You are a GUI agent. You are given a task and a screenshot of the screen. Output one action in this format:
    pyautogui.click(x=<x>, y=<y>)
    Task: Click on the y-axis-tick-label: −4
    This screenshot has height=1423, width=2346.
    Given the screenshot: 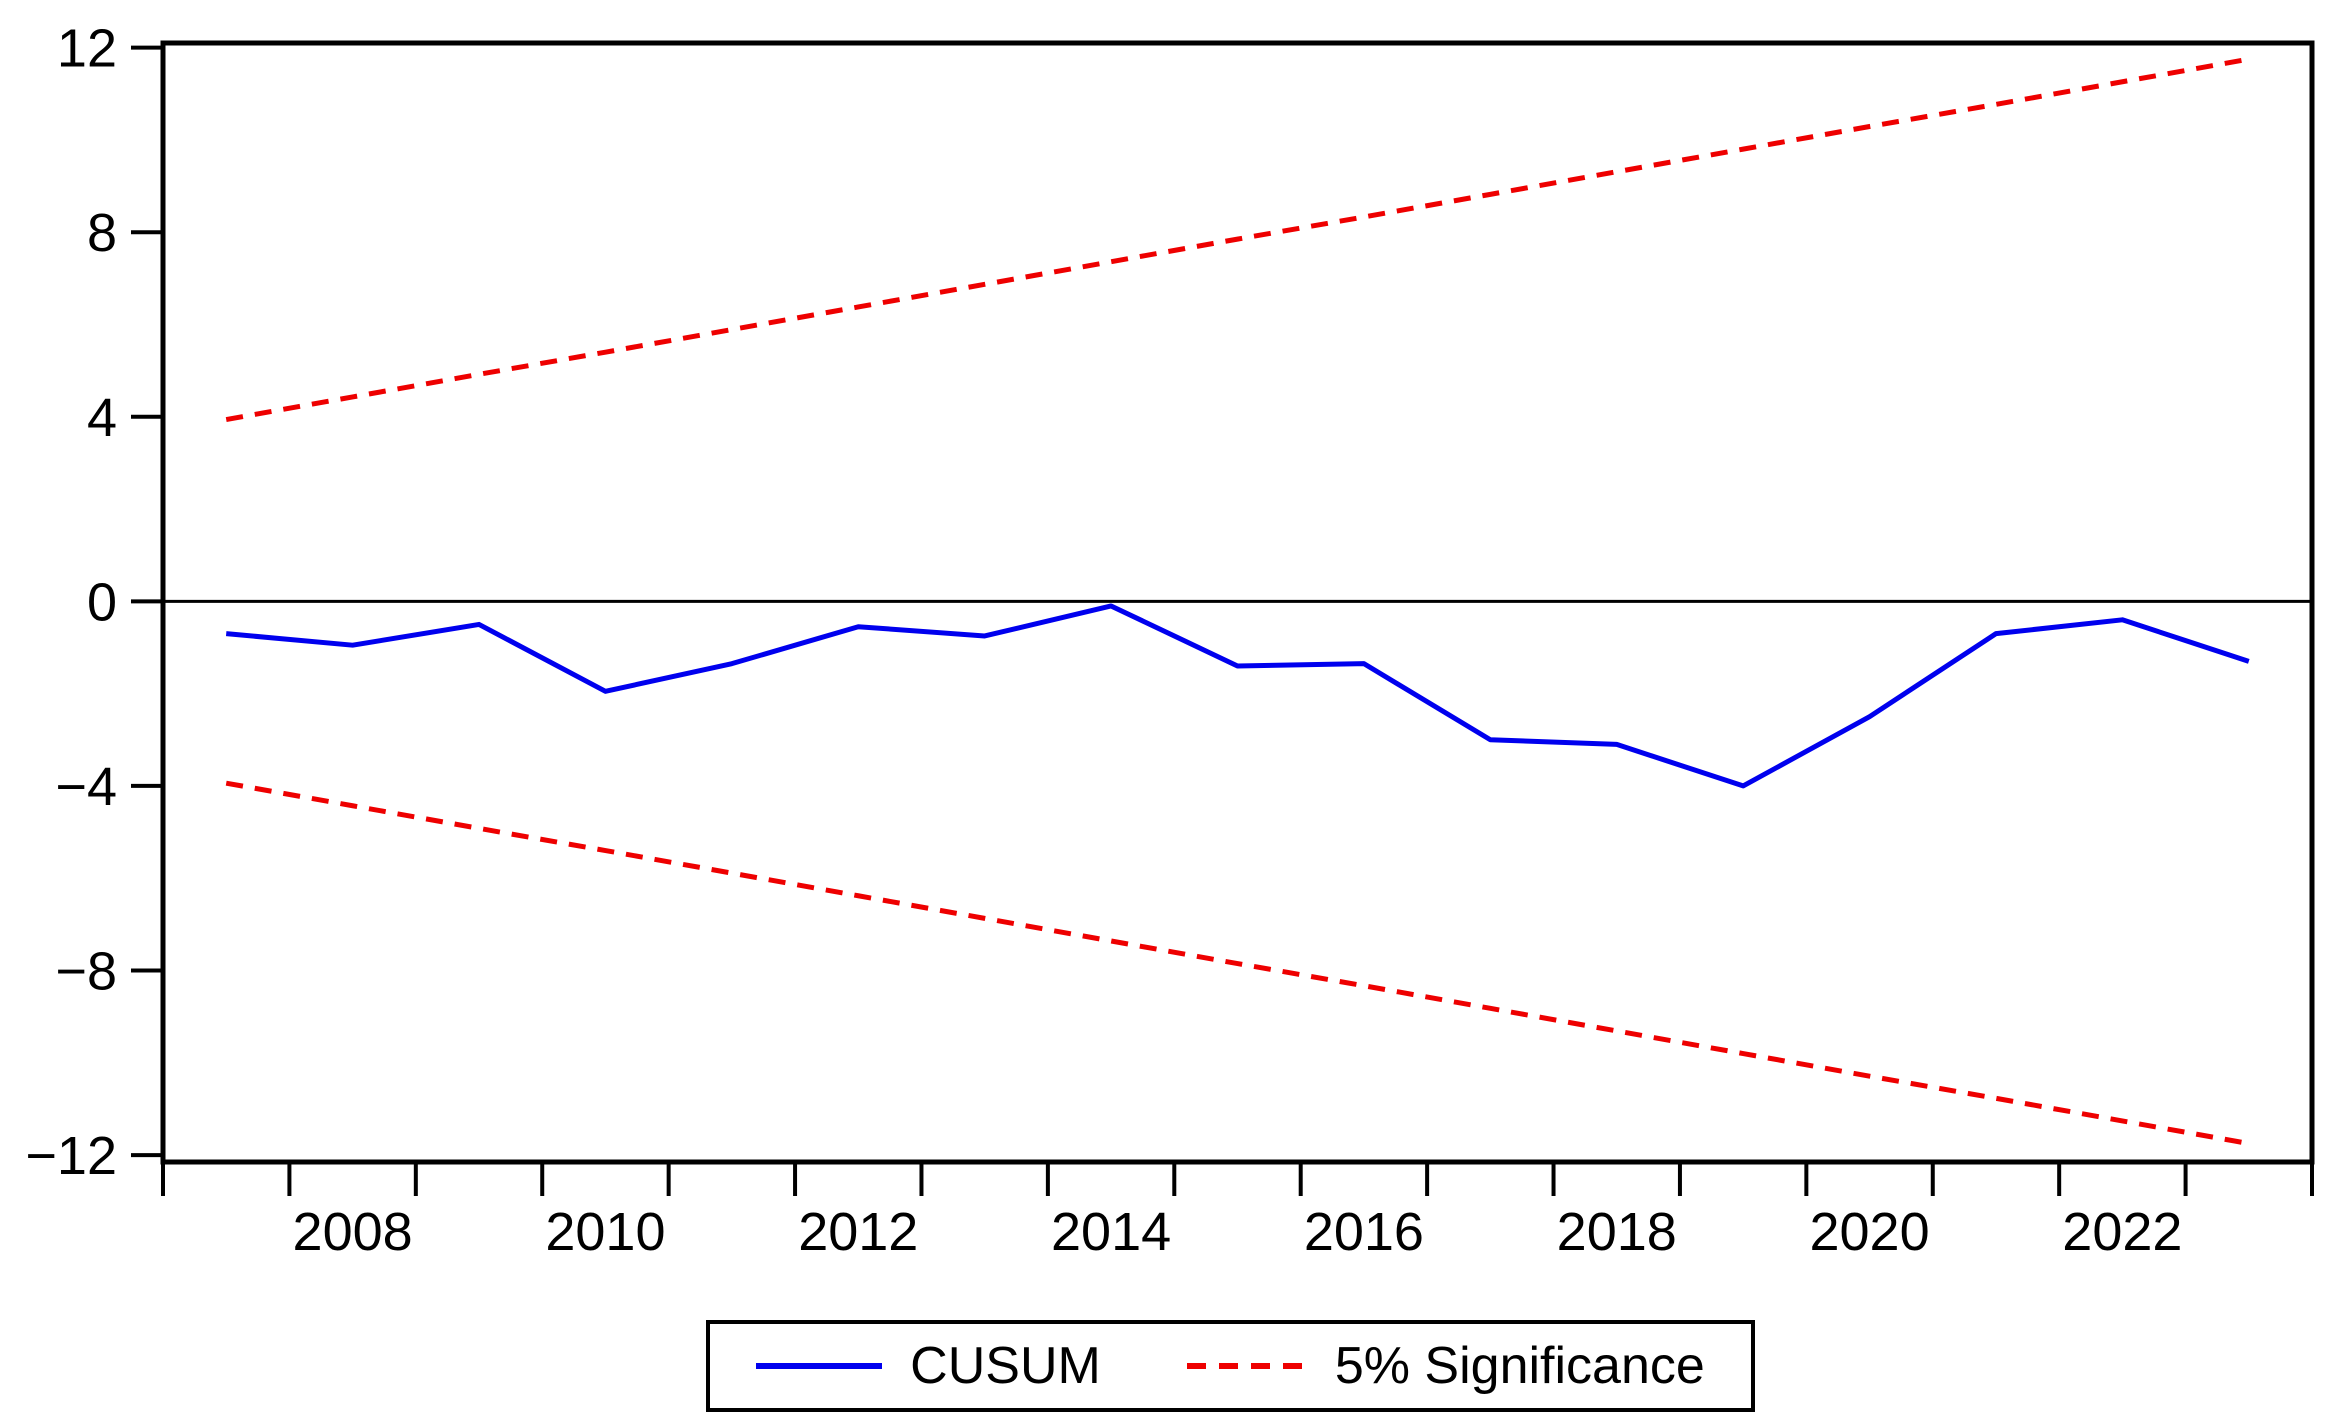 What is the action you would take?
    pyautogui.click(x=86, y=787)
    